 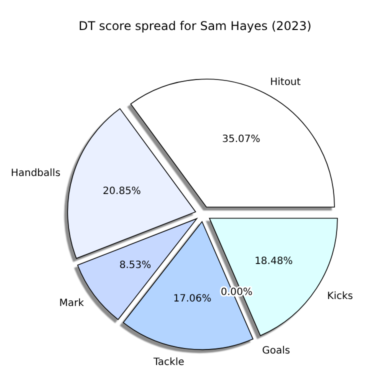 What do you see at coordinates (135, 265) in the screenshot?
I see `data-label: 8.53%` at bounding box center [135, 265].